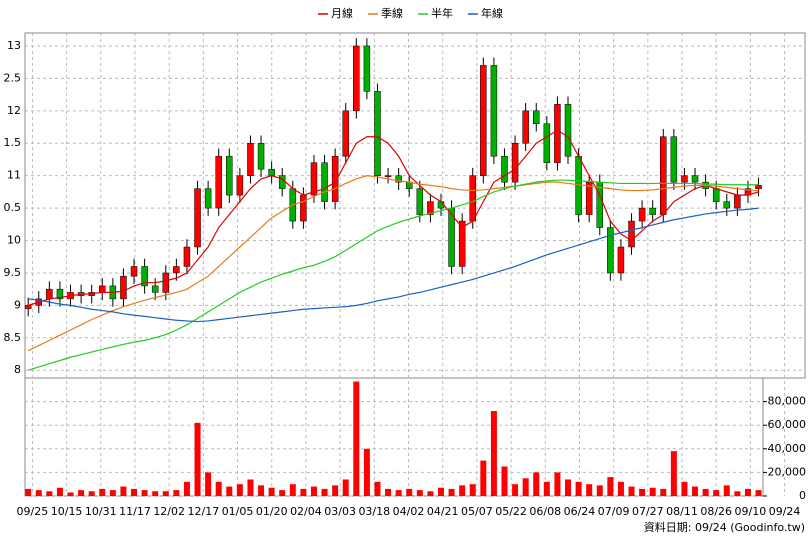 Image resolution: width=808 pixels, height=540 pixels. Describe the element at coordinates (787, 424) in the screenshot. I see `volume-tick-label: 60,000` at that location.